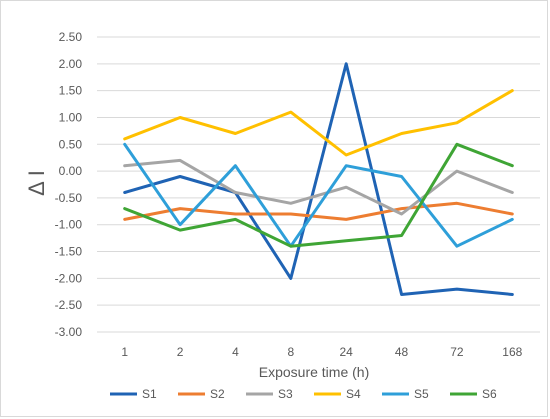 The width and height of the screenshot is (550, 419). What do you see at coordinates (318, 211) in the screenshot?
I see `series-line-s2` at bounding box center [318, 211].